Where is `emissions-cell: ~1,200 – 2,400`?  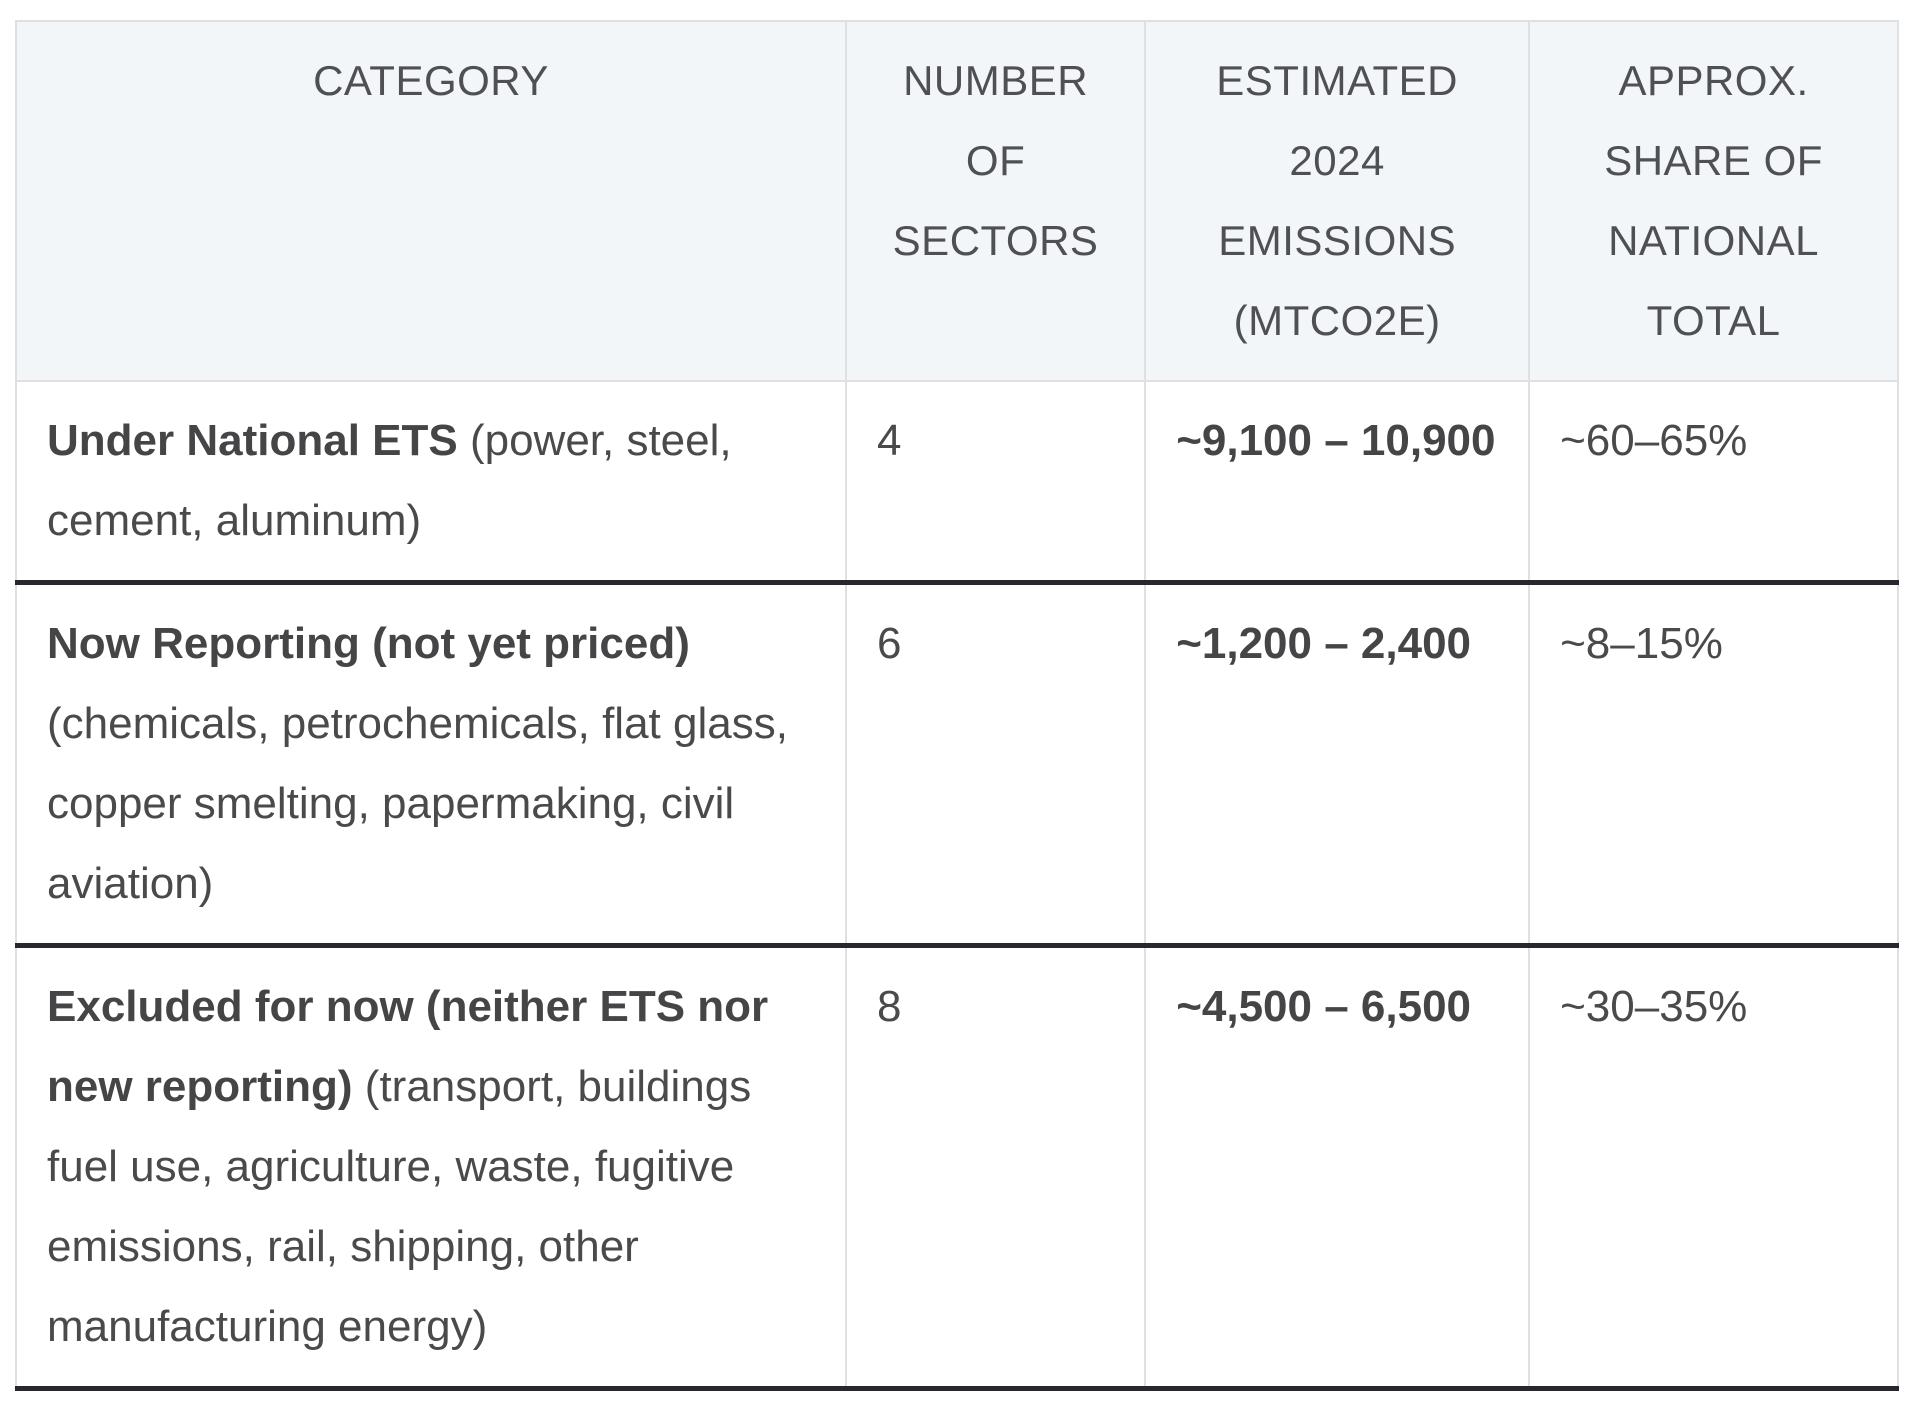
emissions-cell: ~1,200 – 2,400 is located at coordinates (1337, 763).